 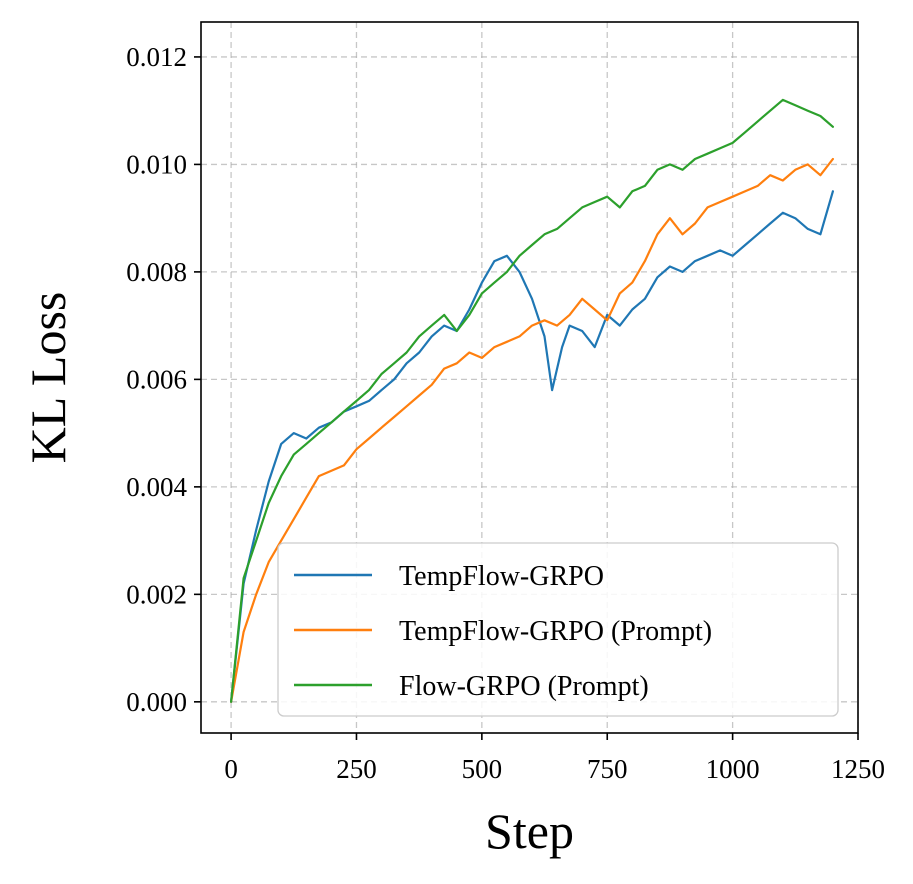 What do you see at coordinates (482, 769) in the screenshot?
I see `x-tick-label: 500` at bounding box center [482, 769].